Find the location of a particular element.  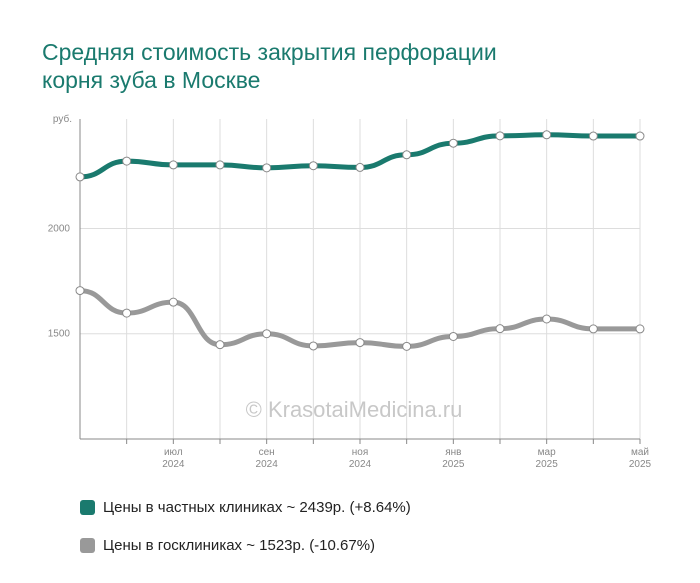

y-axis-unit: руб. is located at coordinates (62, 119).